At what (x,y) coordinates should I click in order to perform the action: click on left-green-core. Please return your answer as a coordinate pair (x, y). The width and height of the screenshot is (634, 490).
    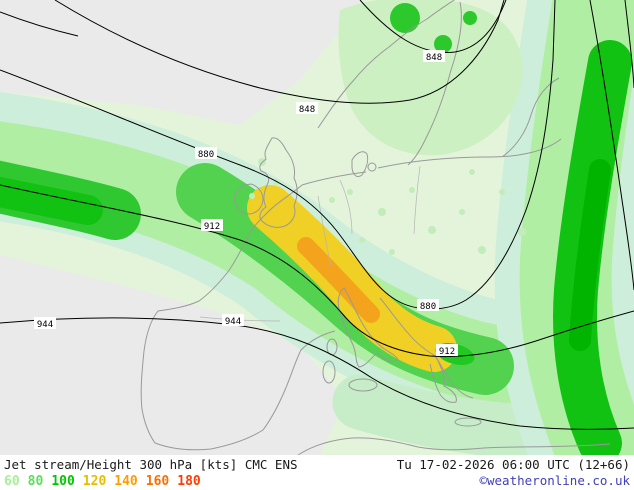
    Looking at the image, I should click on (51, 200).